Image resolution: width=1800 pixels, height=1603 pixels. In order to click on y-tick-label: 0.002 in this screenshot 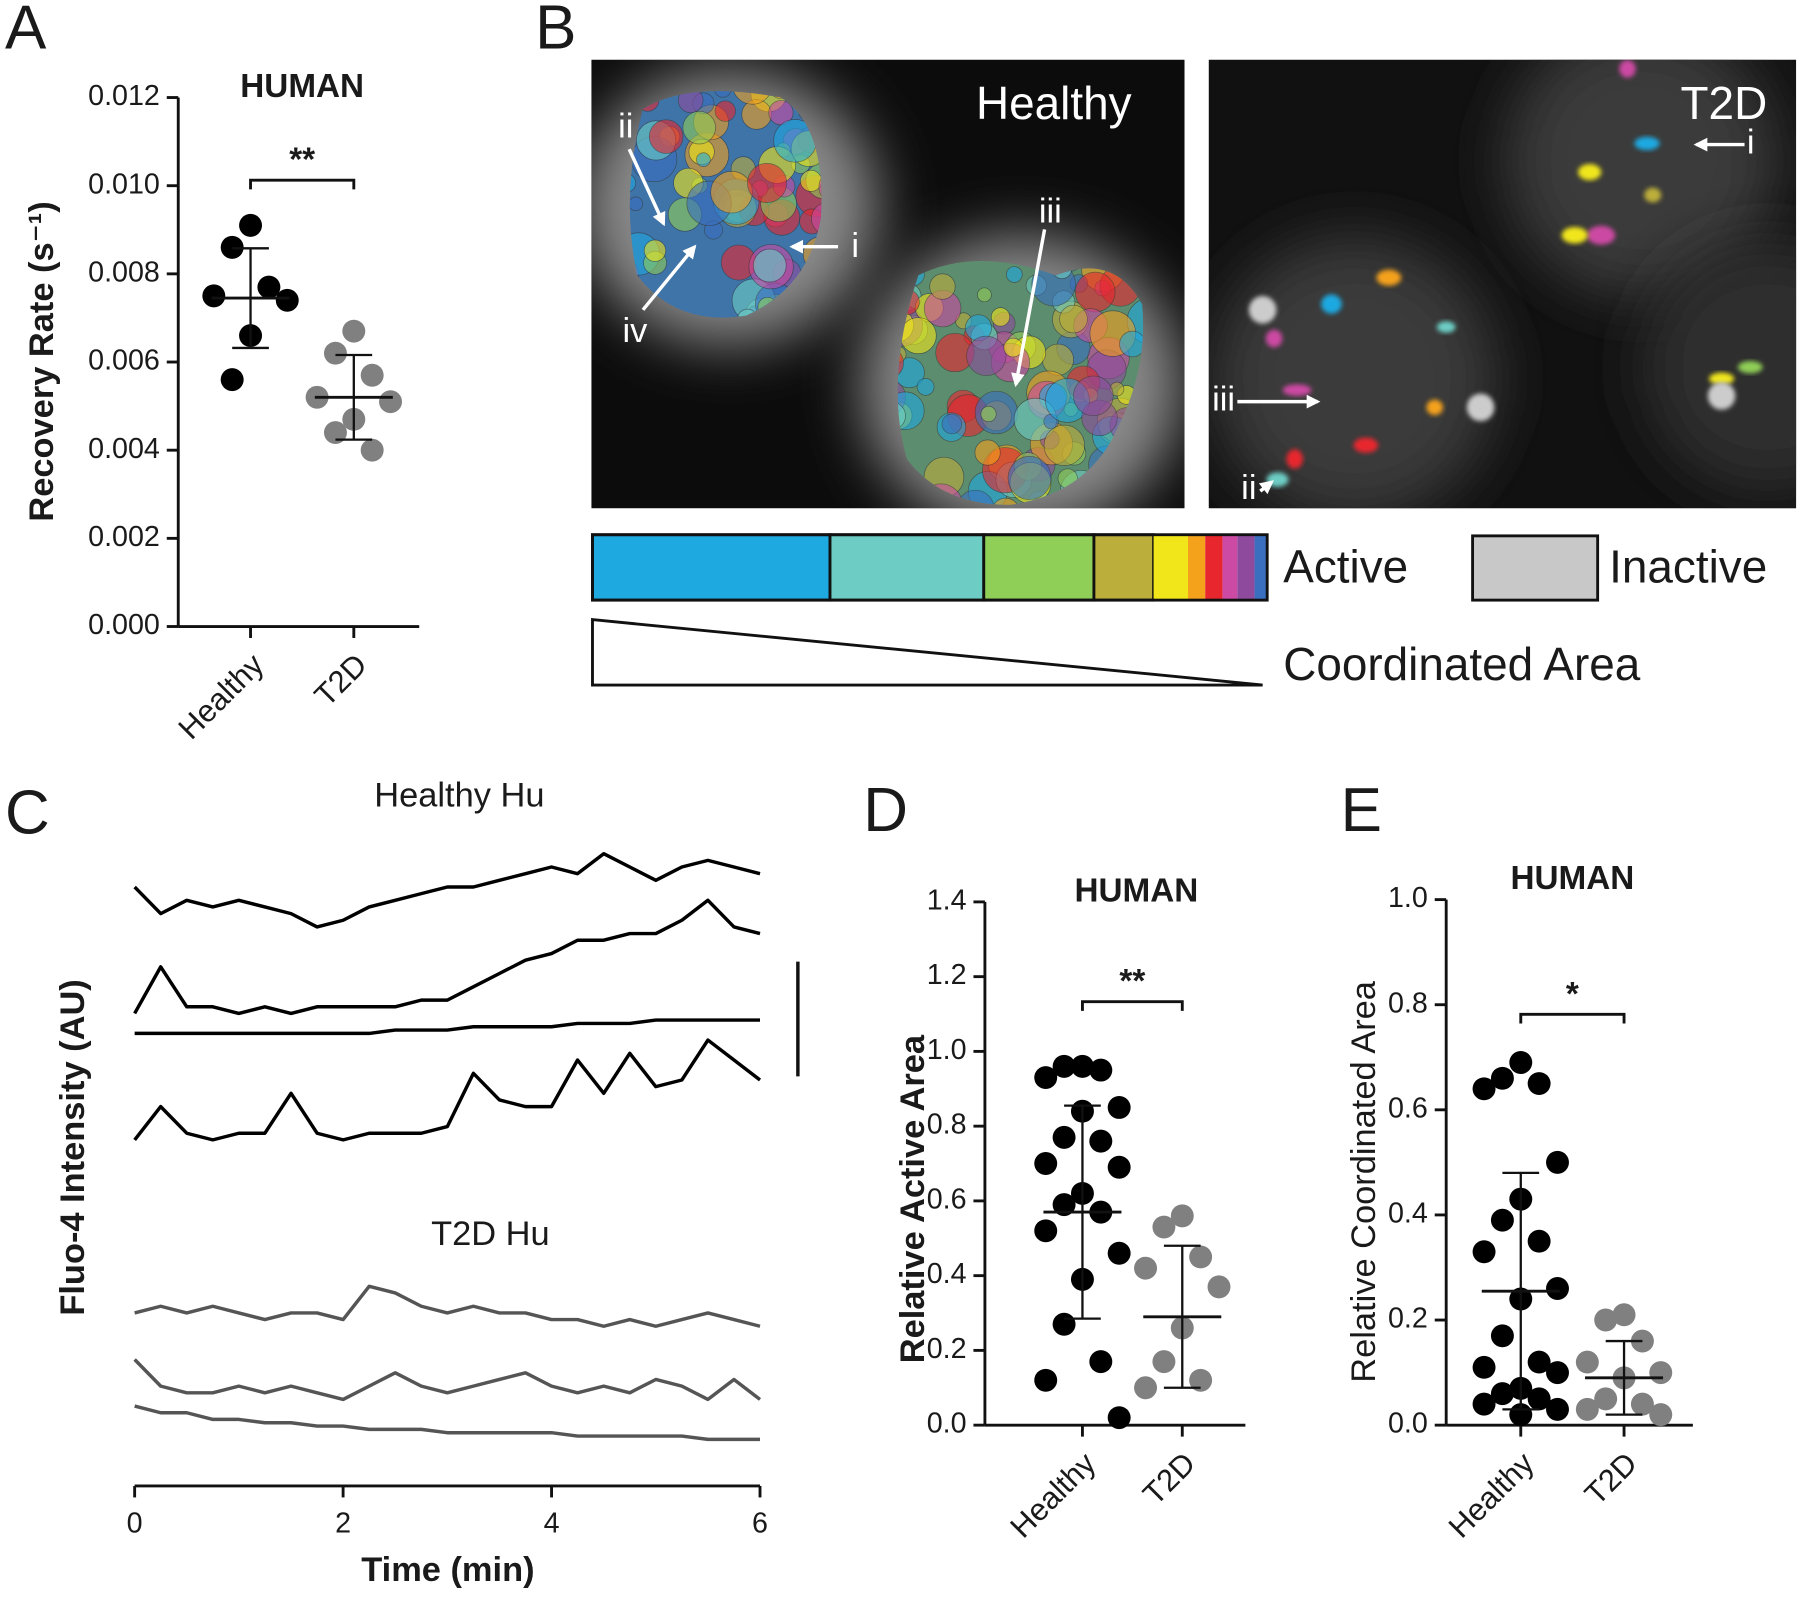, I will do `click(124, 537)`.